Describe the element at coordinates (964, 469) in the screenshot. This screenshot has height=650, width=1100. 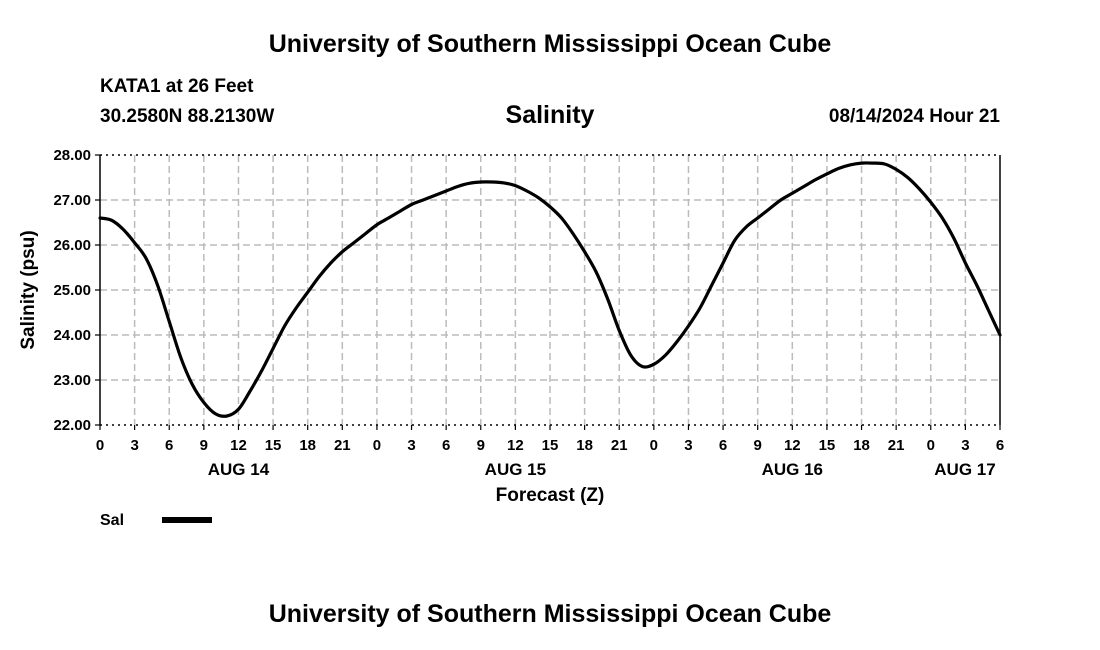
I see `date-label: AUG 17` at that location.